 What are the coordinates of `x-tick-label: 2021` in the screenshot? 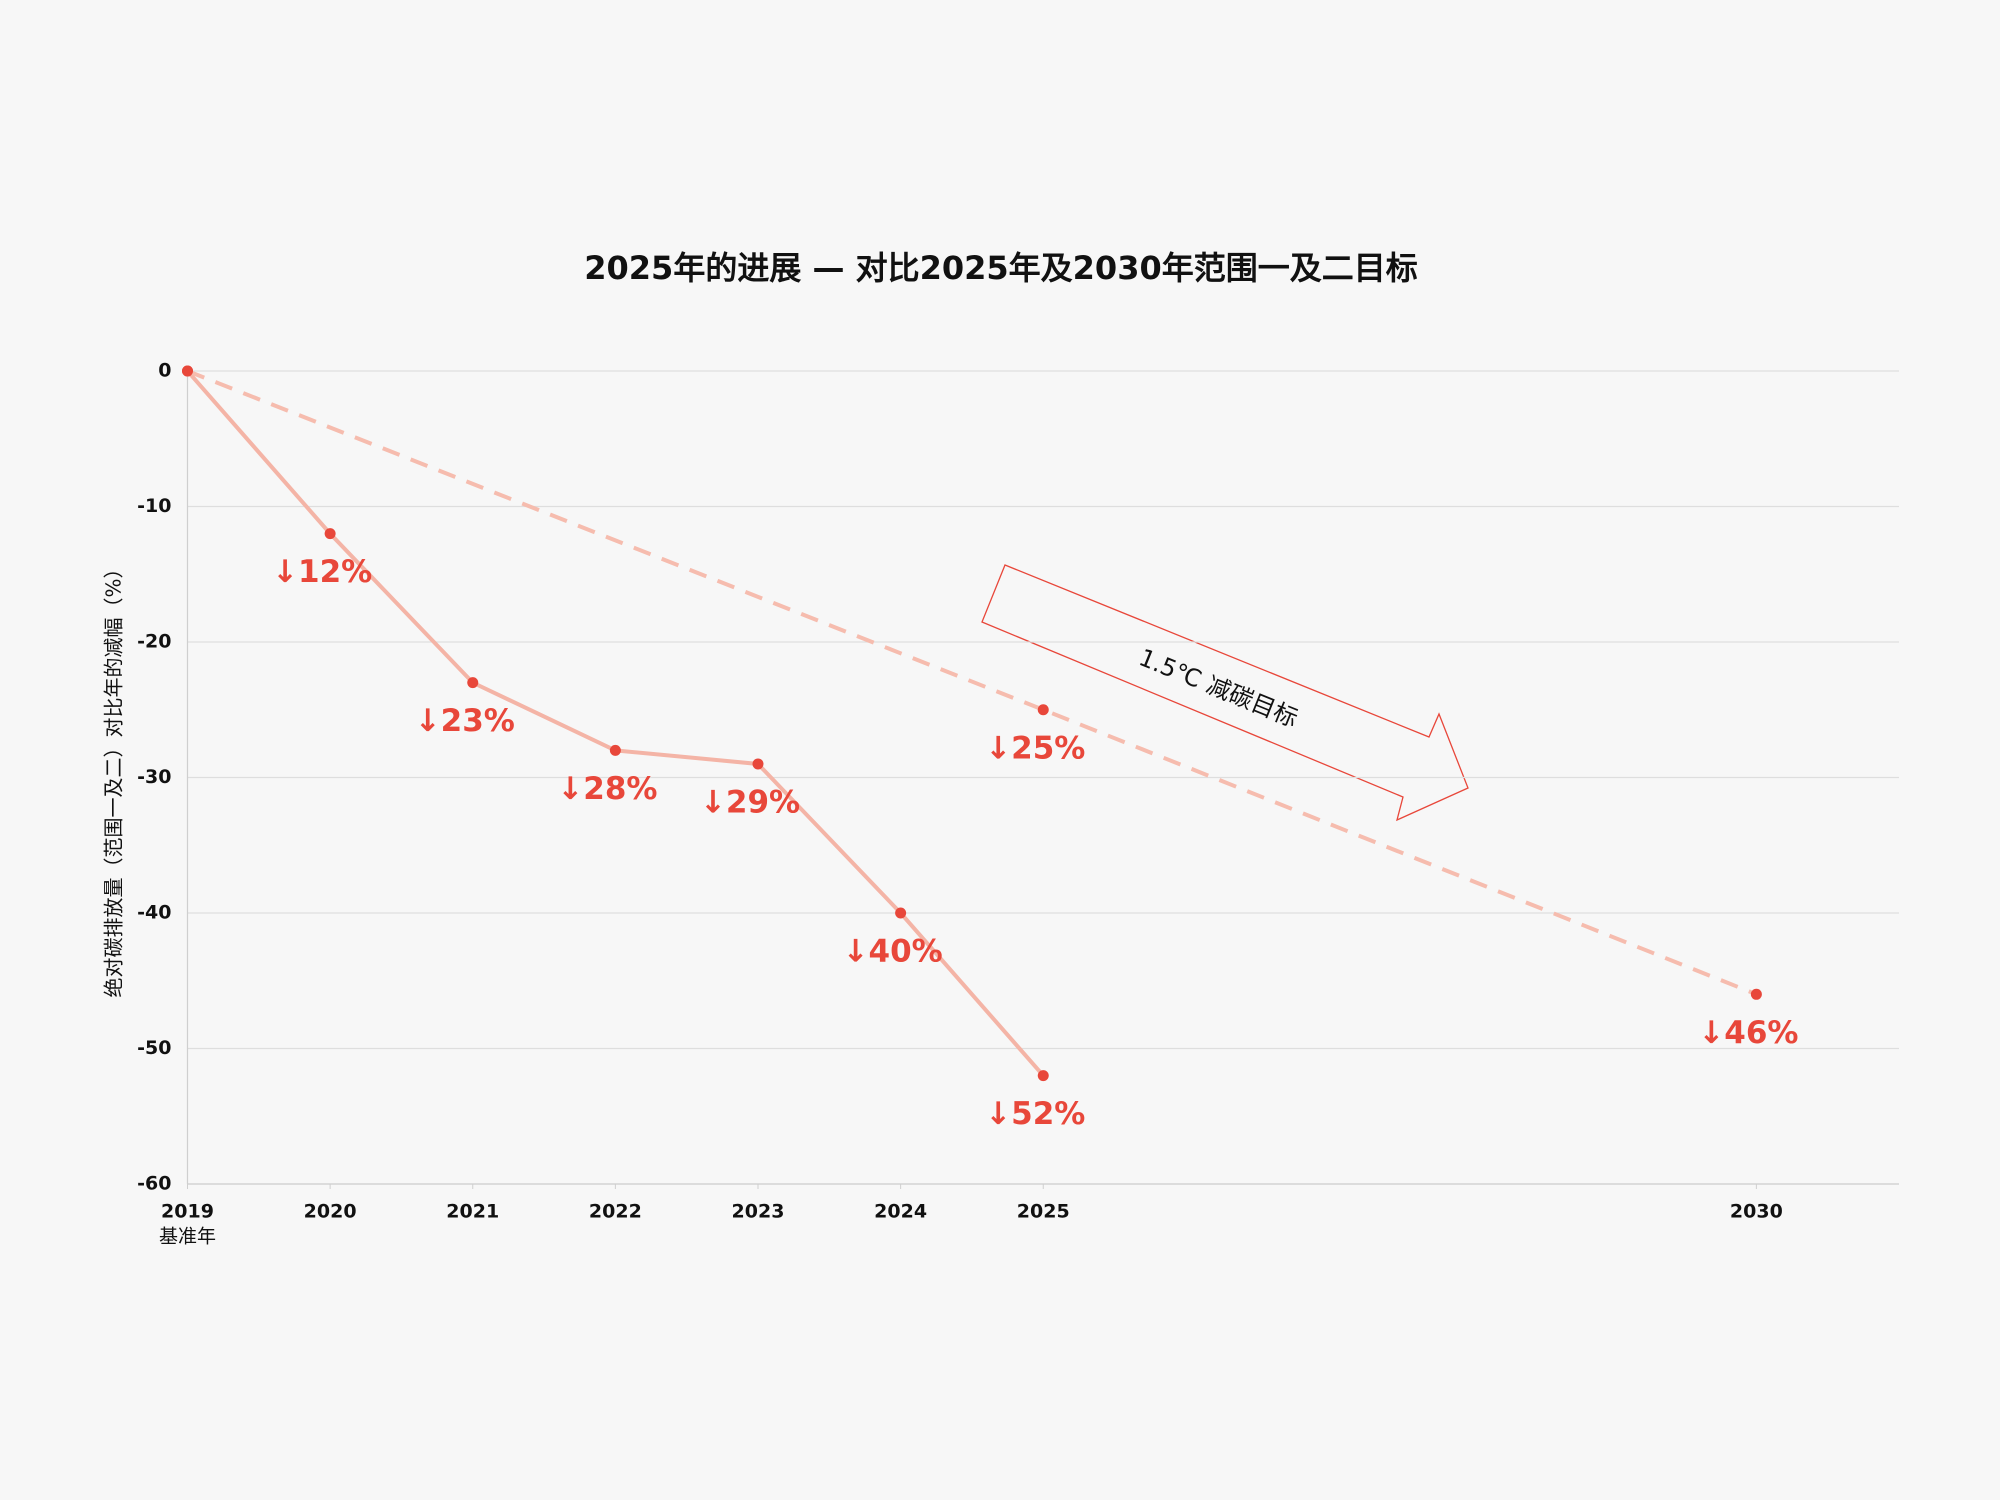 It's located at (472, 1212).